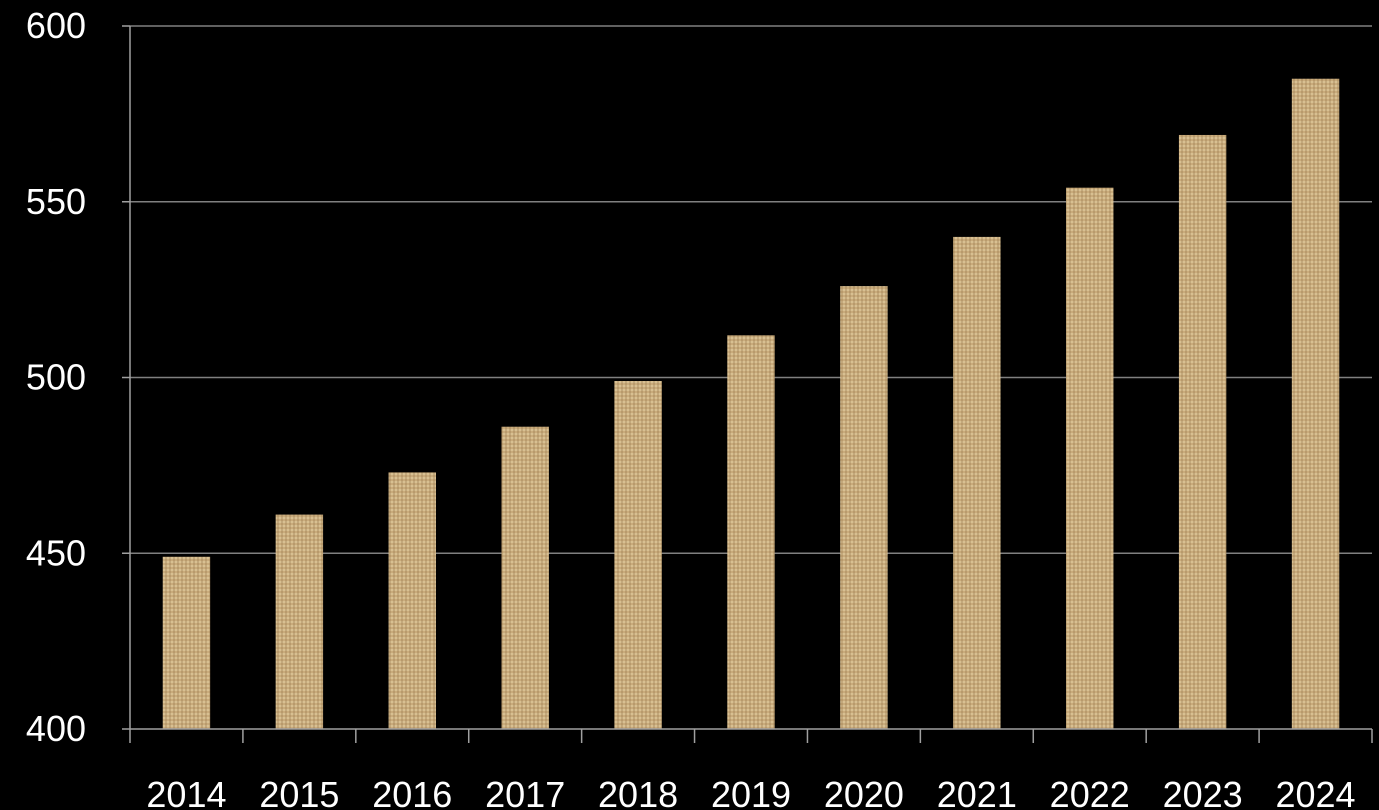  What do you see at coordinates (56, 552) in the screenshot?
I see `y-tick-label: 450` at bounding box center [56, 552].